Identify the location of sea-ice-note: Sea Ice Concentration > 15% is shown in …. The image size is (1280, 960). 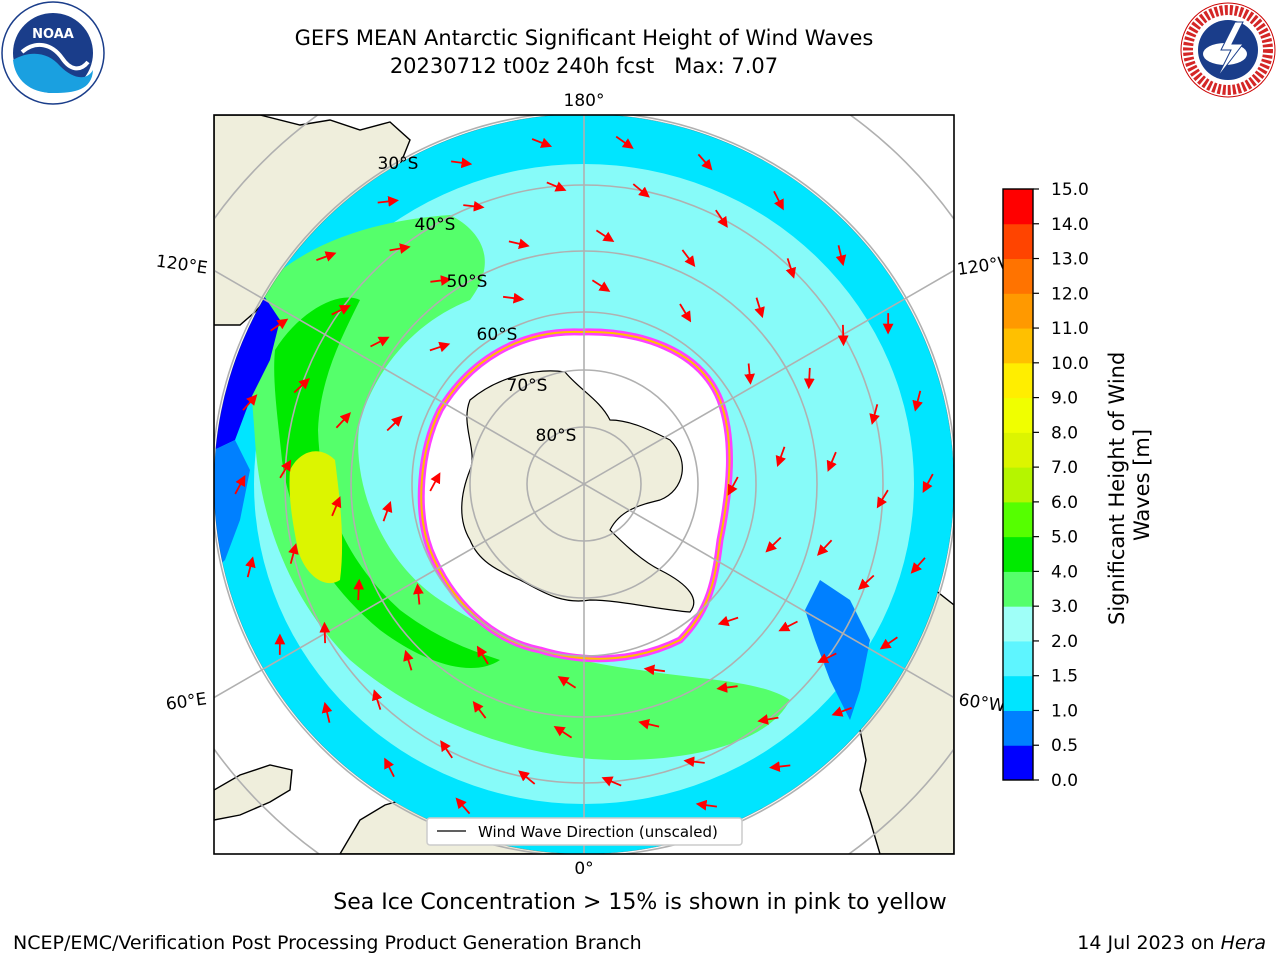
(640, 902).